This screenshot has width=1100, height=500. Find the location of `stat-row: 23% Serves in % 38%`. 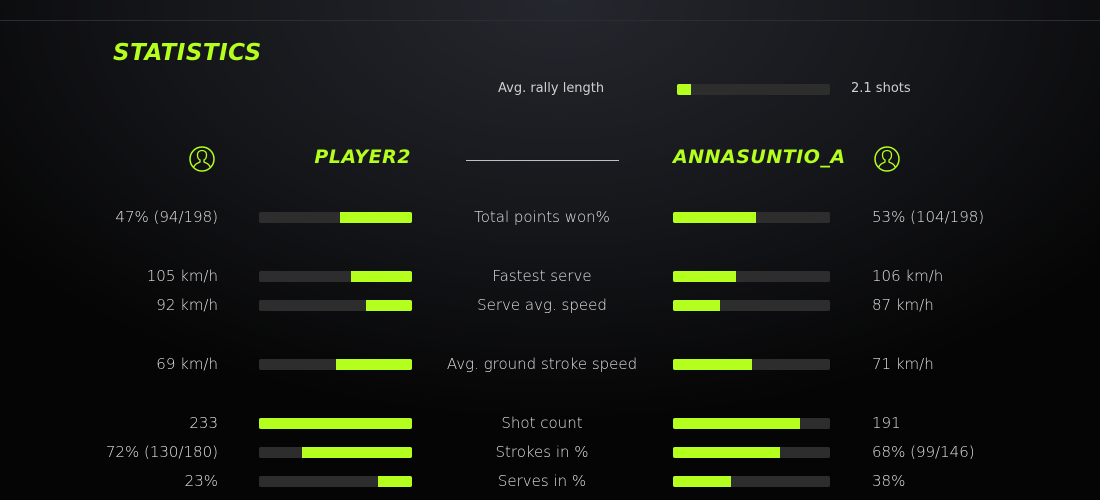

stat-row: 23% Serves in % 38% is located at coordinates (550, 482).